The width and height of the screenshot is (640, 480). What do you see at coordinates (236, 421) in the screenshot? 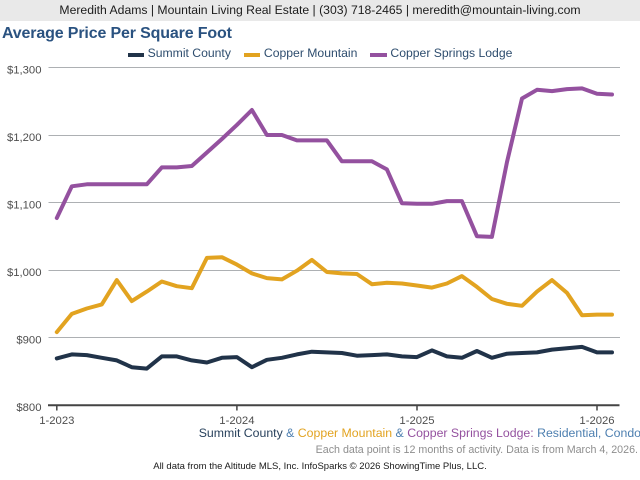
I see `svg-text: 1-2024` at bounding box center [236, 421].